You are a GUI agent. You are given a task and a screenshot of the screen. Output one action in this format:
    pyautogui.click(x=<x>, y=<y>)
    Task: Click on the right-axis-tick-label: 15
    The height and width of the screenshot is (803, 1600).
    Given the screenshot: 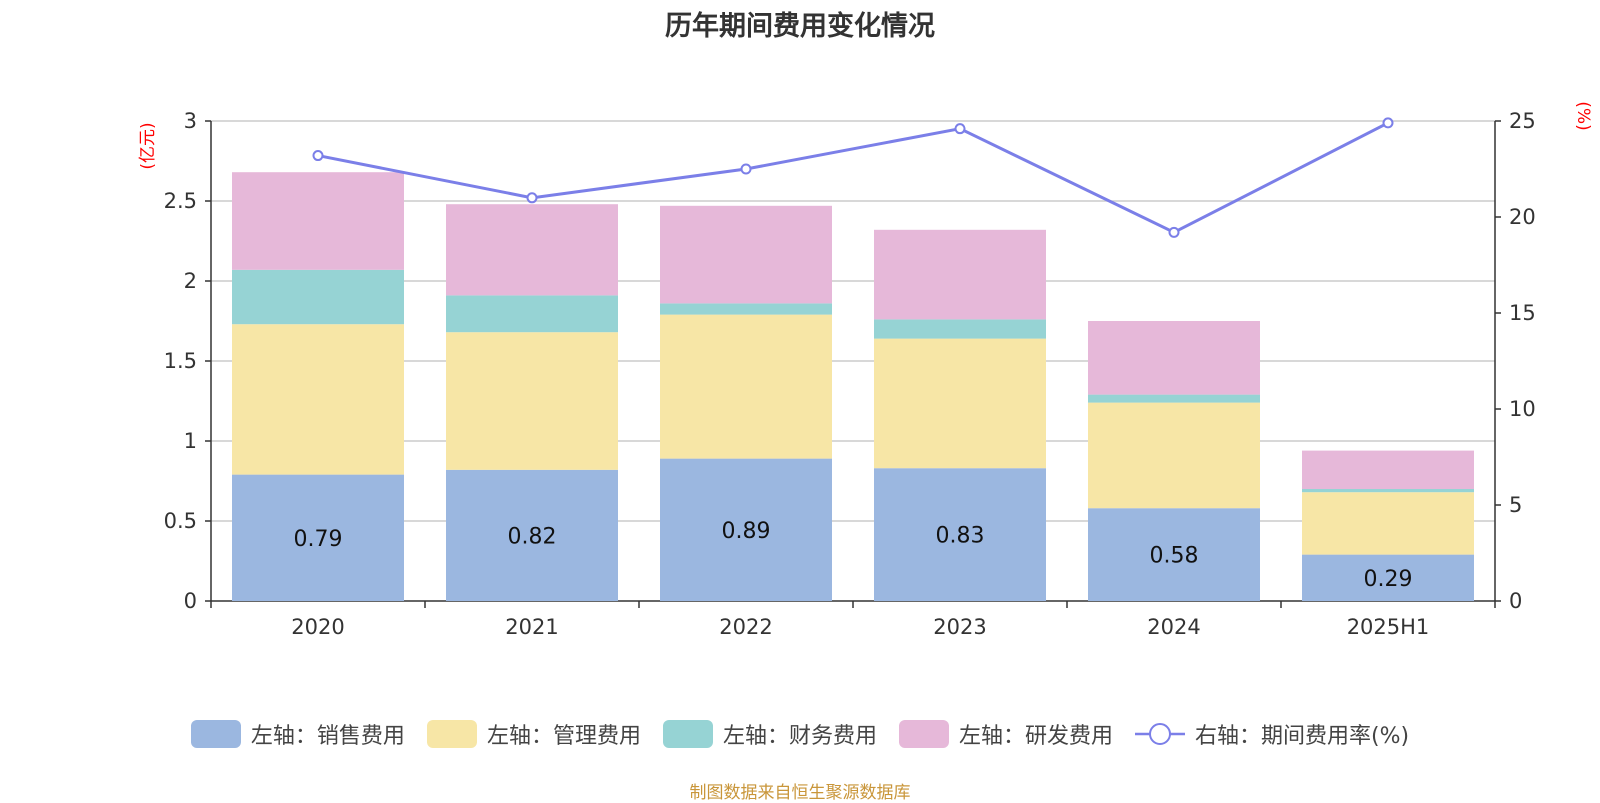 What is the action you would take?
    pyautogui.click(x=1522, y=313)
    